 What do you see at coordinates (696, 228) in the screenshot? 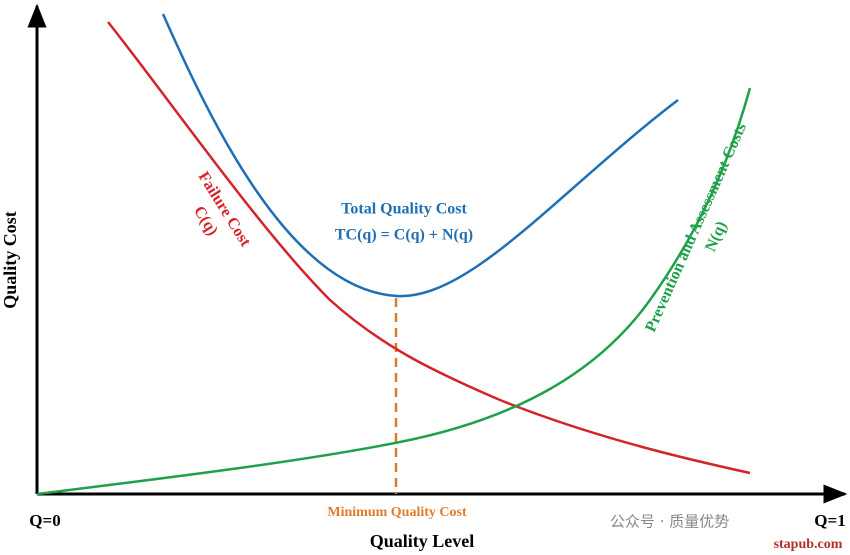
I see `prevention-label: Prevention and Assessment Costs` at bounding box center [696, 228].